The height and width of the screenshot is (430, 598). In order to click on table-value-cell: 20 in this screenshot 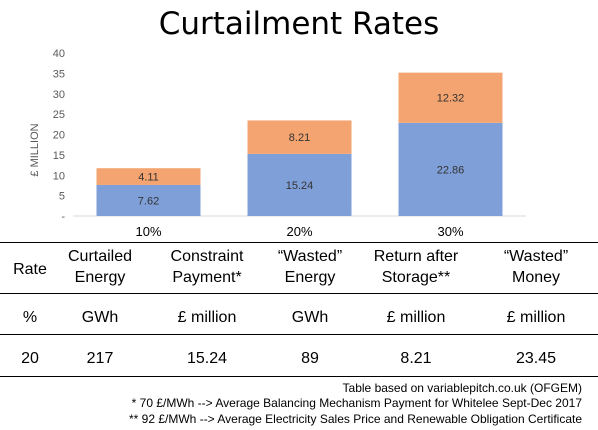, I will do `click(30, 358)`.